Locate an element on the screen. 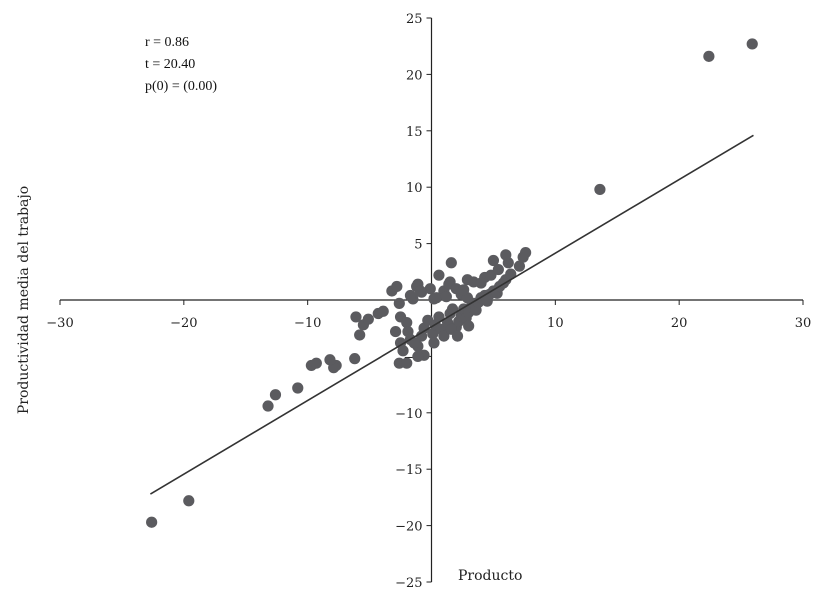  y-tick-label: −20 is located at coordinates (408, 527).